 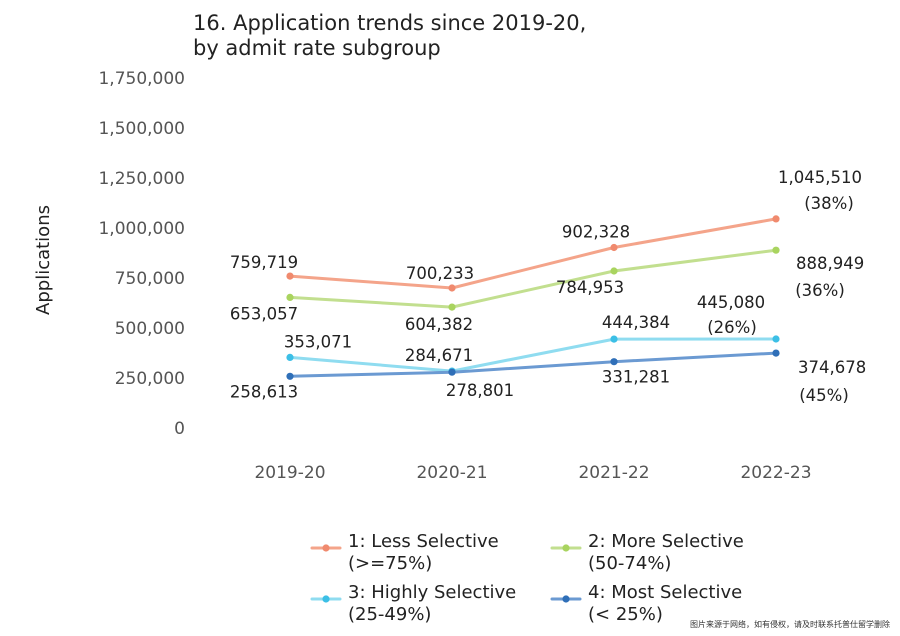 I want to click on y-tick-label: 750,000, so click(x=150, y=279).